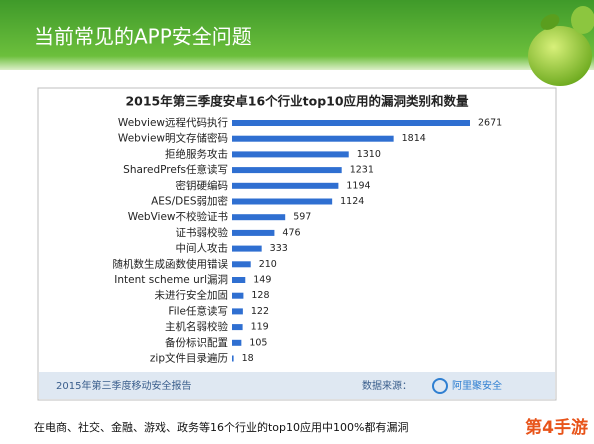  Describe the element at coordinates (297, 385) in the screenshot. I see `footer-band` at that location.